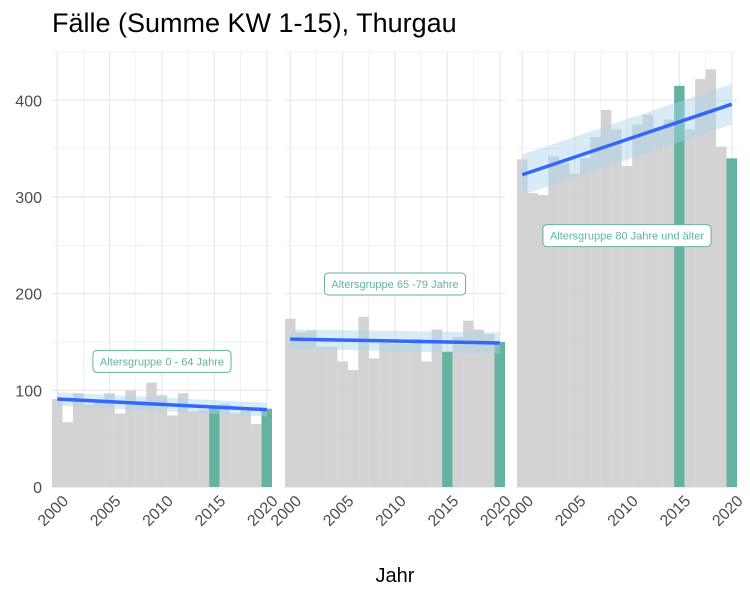 This screenshot has width=750, height=600. I want to click on annotation-label: Altersgruppe 80 Jahre und älter, so click(627, 237).